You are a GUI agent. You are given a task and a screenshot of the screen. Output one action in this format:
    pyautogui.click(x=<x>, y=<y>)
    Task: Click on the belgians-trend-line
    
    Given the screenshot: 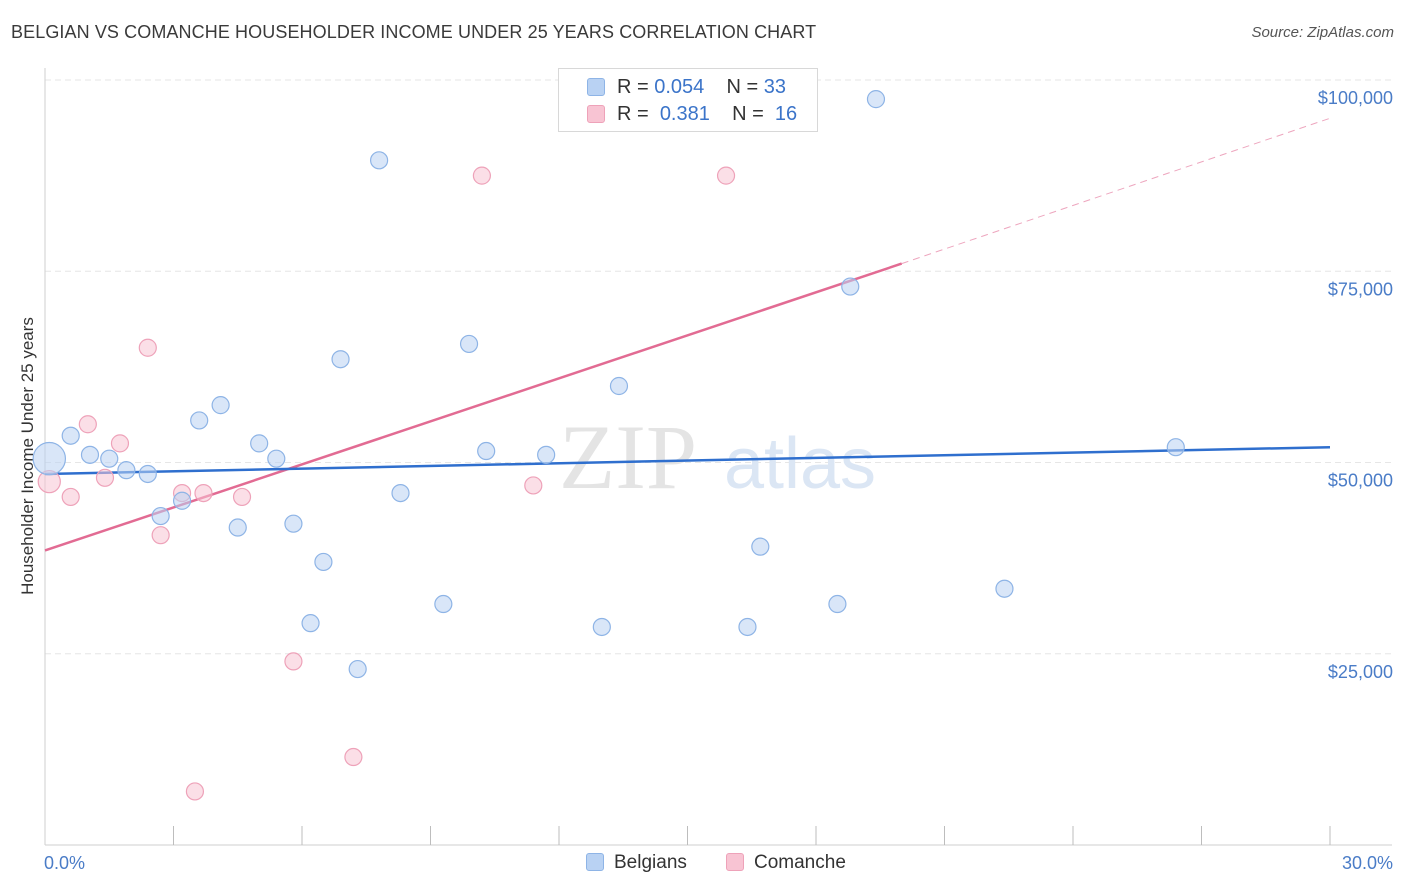 What is the action you would take?
    pyautogui.click(x=687, y=460)
    